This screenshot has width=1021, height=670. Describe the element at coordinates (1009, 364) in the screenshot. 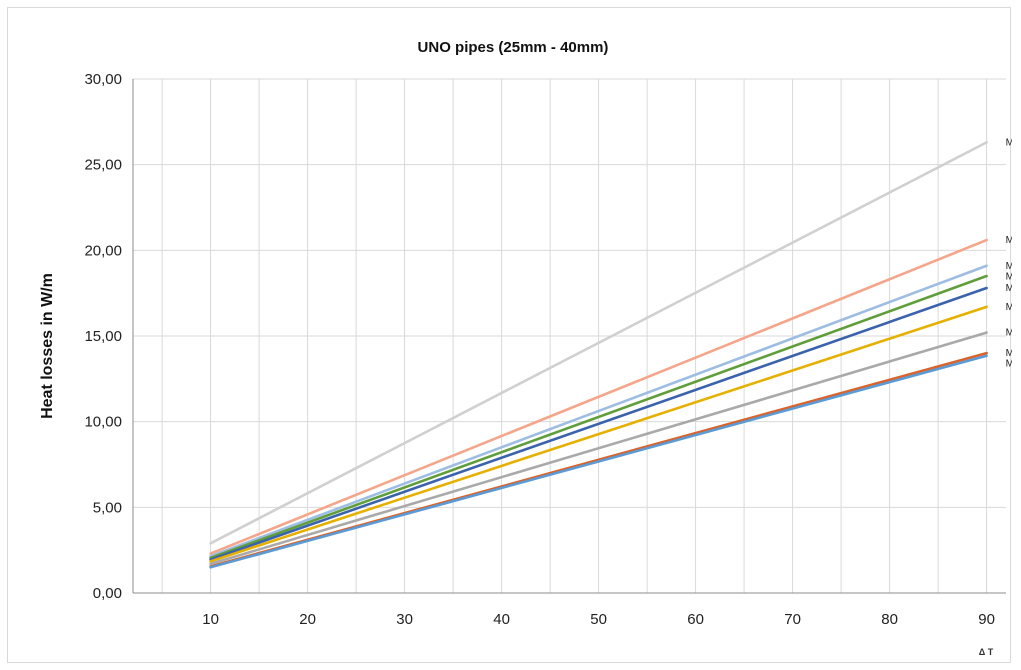

I see `series-label-m16032: M16032` at that location.